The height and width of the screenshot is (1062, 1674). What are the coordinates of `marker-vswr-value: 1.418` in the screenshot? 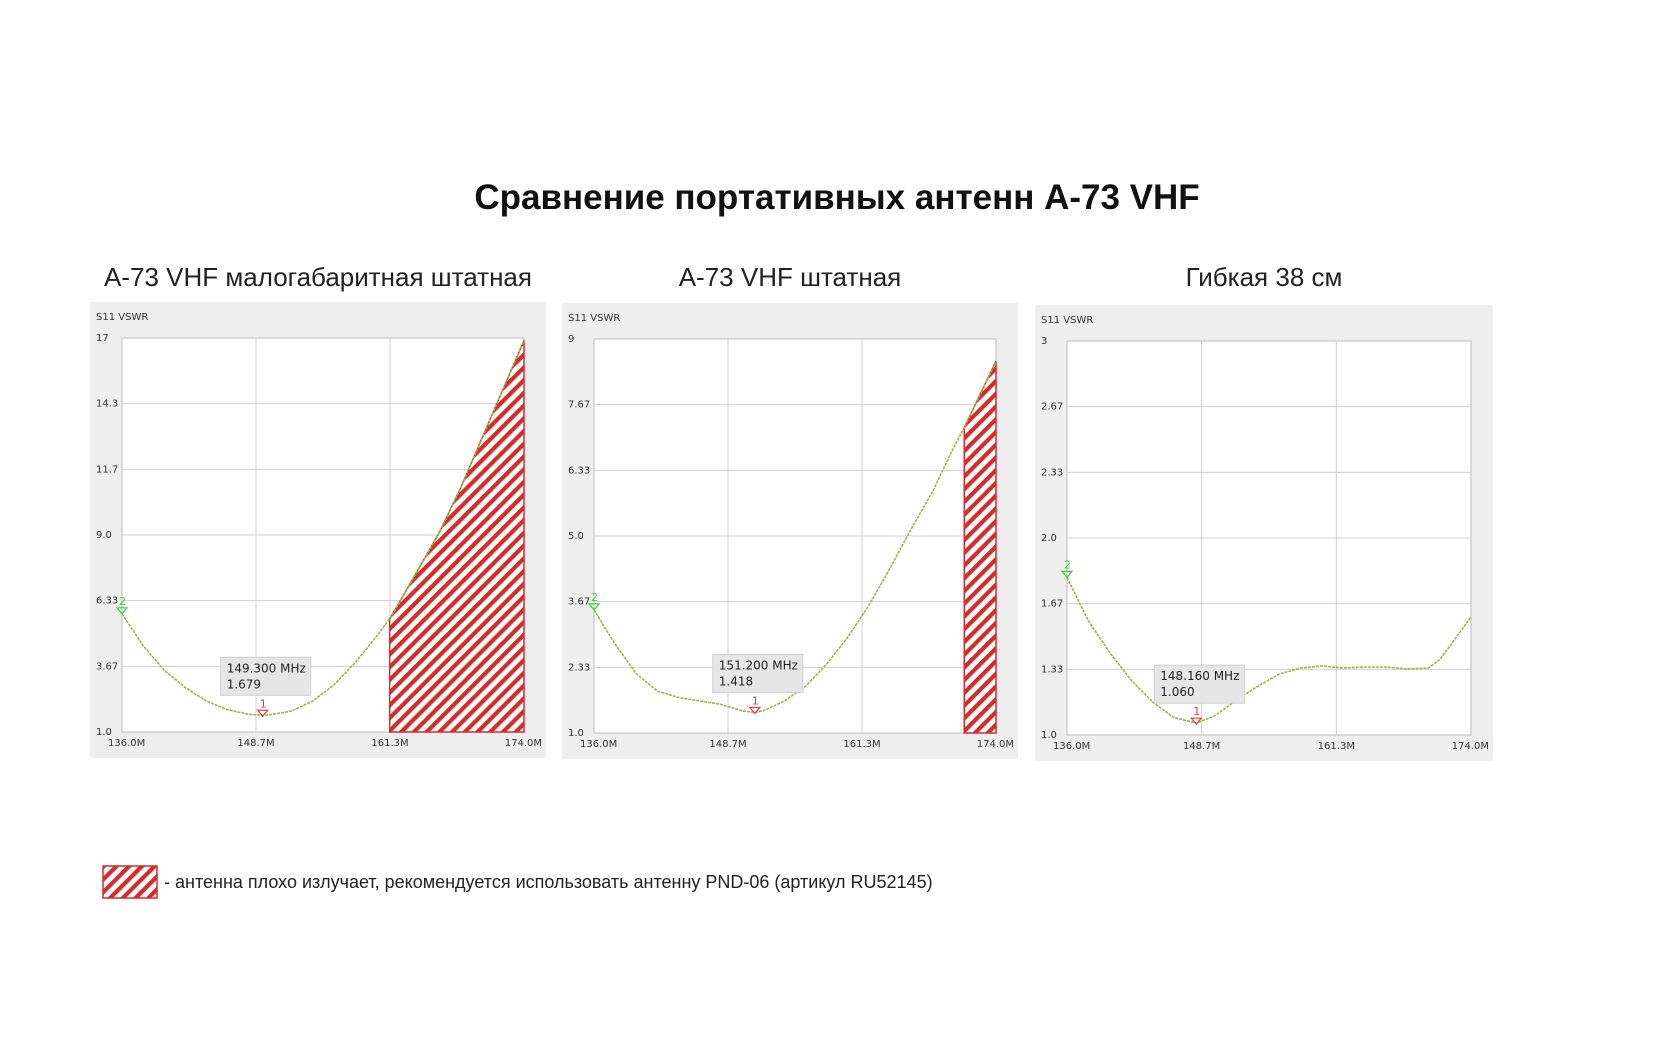 It's located at (736, 681).